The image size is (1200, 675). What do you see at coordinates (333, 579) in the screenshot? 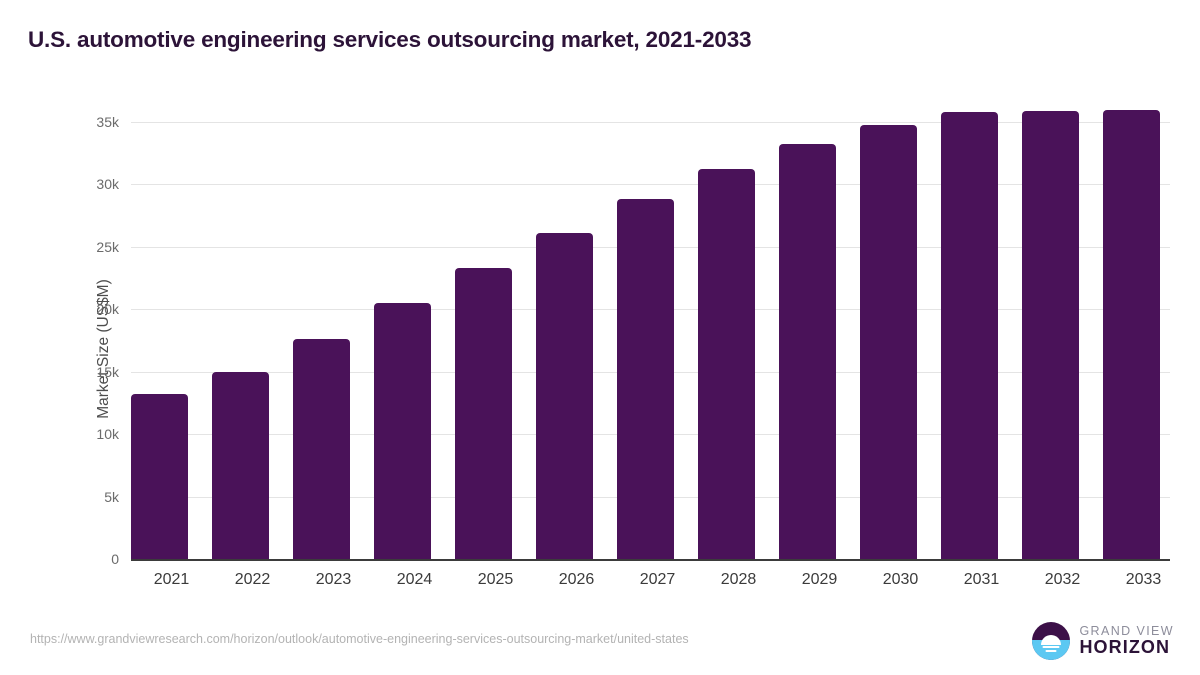
I see `x-axis-tick-label: 2023` at bounding box center [333, 579].